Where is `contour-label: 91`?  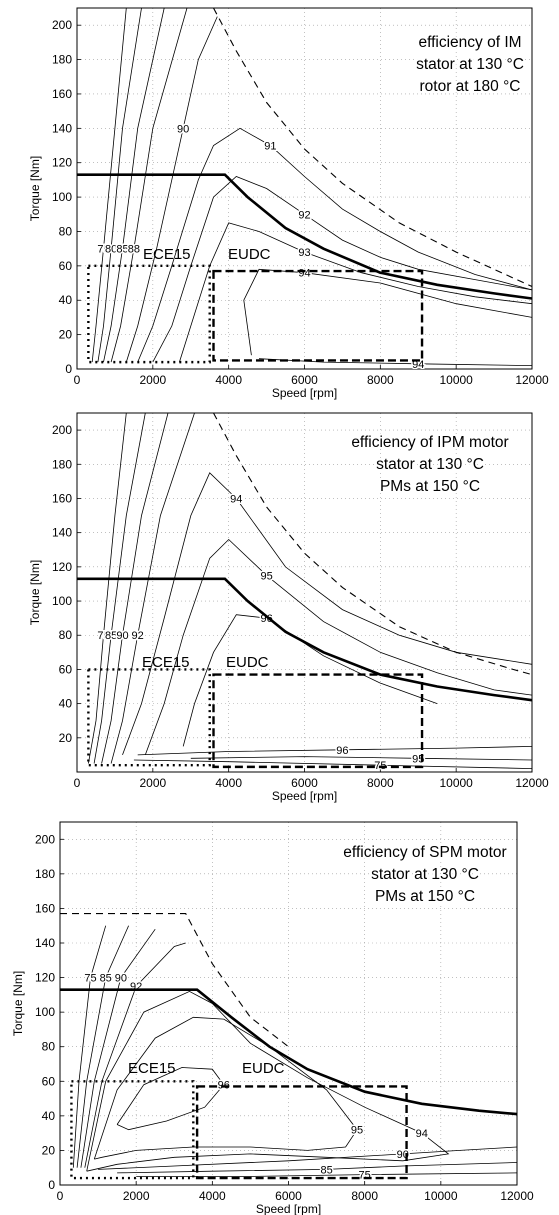
contour-label: 91 is located at coordinates (270, 147).